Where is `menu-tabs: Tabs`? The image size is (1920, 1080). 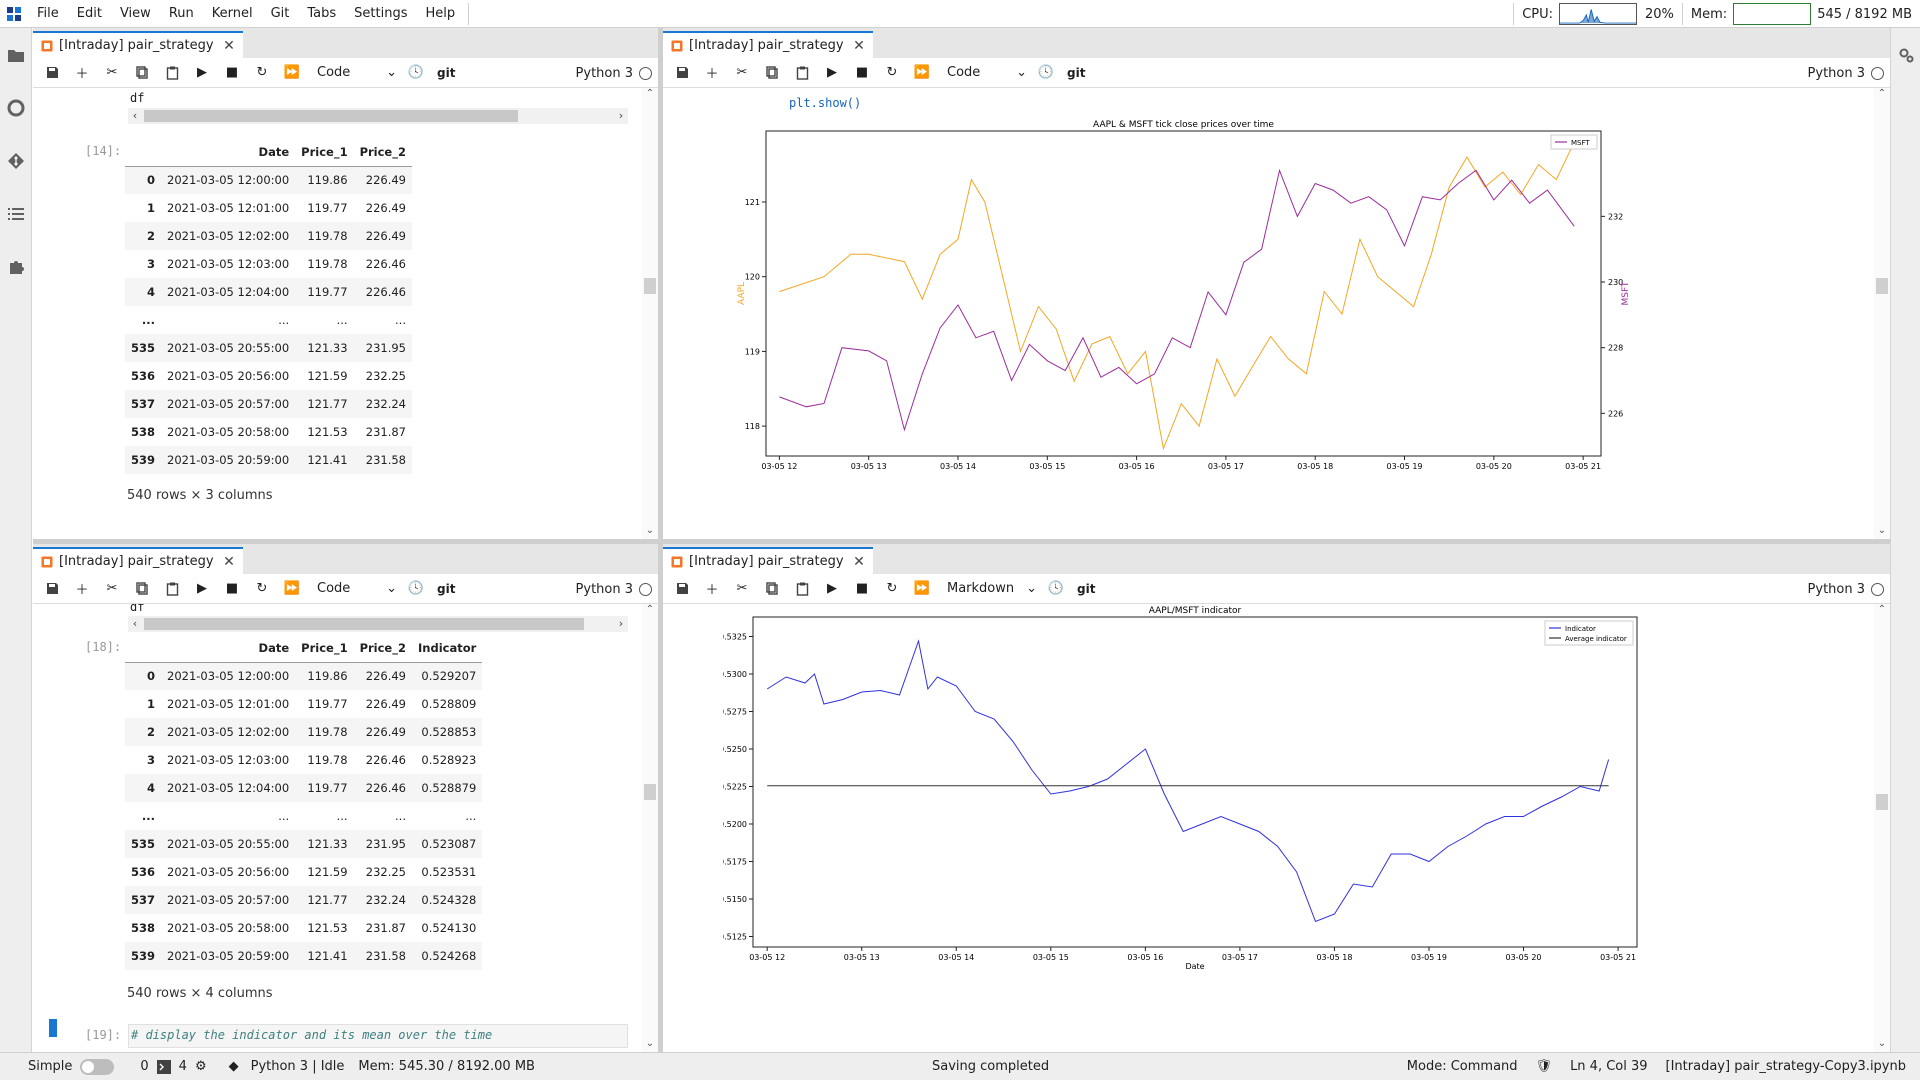
menu-tabs: Tabs is located at coordinates (322, 13).